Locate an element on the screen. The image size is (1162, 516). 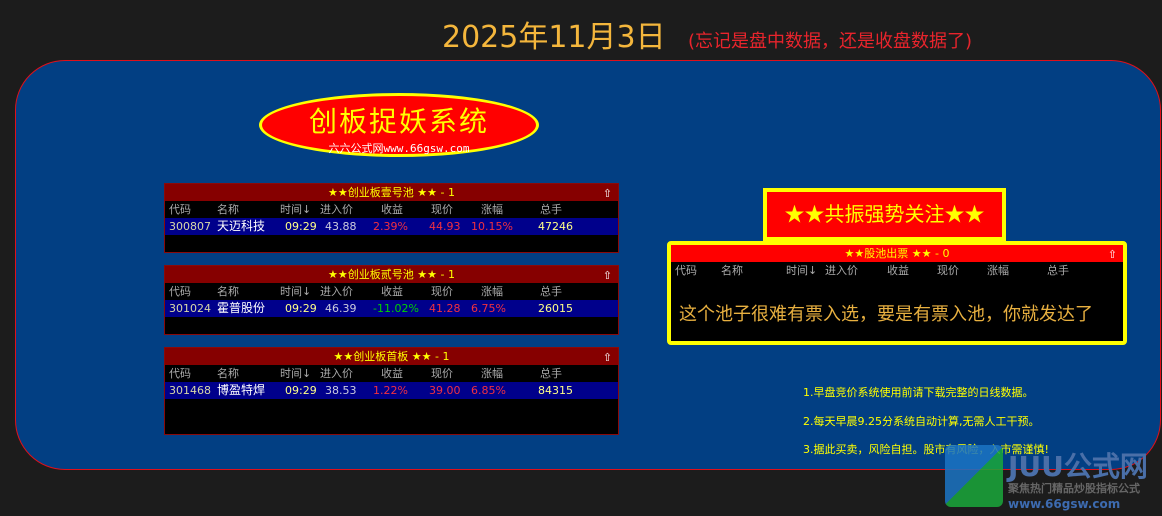
col-vol: 总手 is located at coordinates (1058, 270).